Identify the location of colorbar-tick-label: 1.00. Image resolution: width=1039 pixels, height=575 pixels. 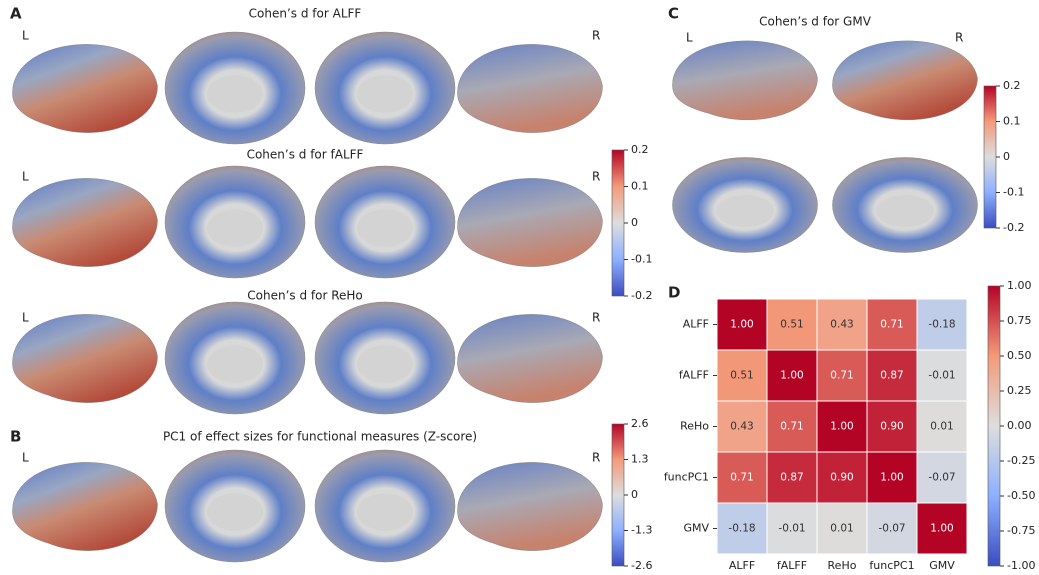
(1019, 285).